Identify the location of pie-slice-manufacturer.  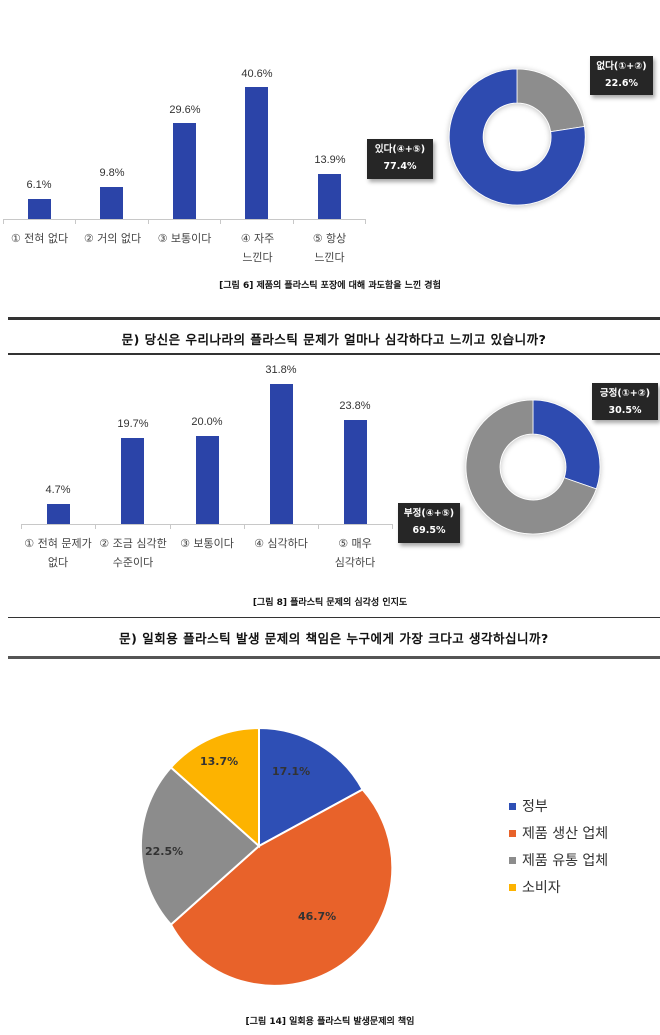
(281, 887).